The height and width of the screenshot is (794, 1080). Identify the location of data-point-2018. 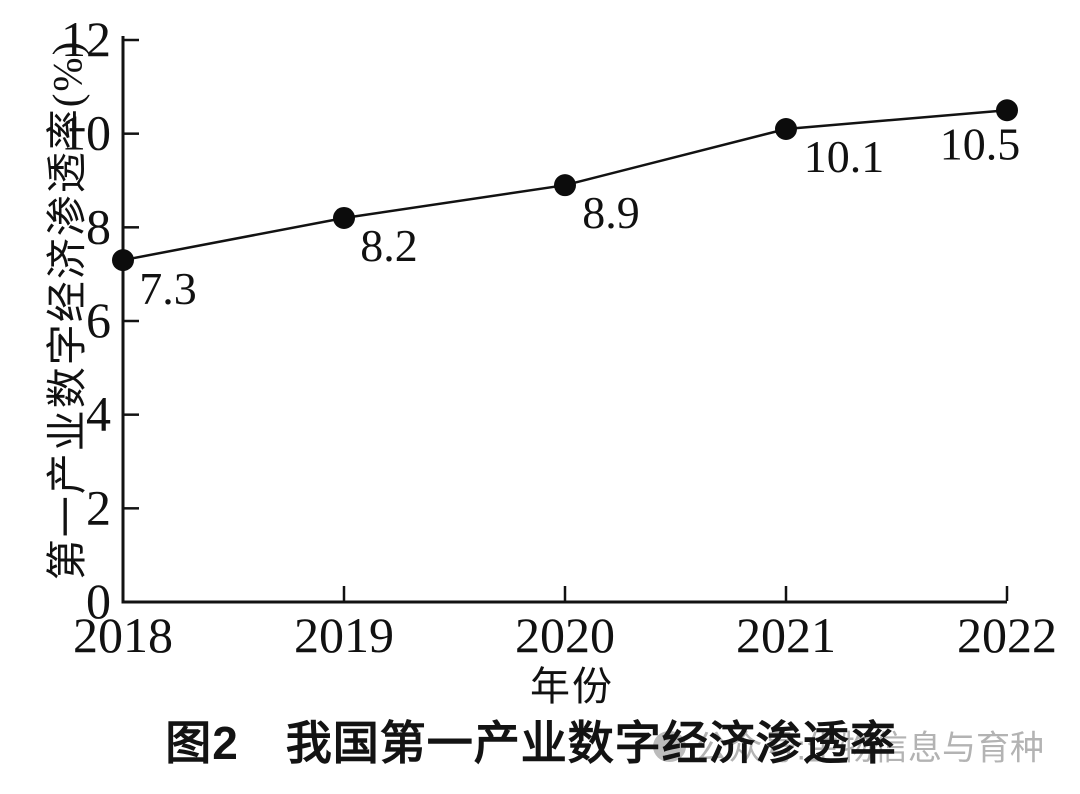
(123, 260).